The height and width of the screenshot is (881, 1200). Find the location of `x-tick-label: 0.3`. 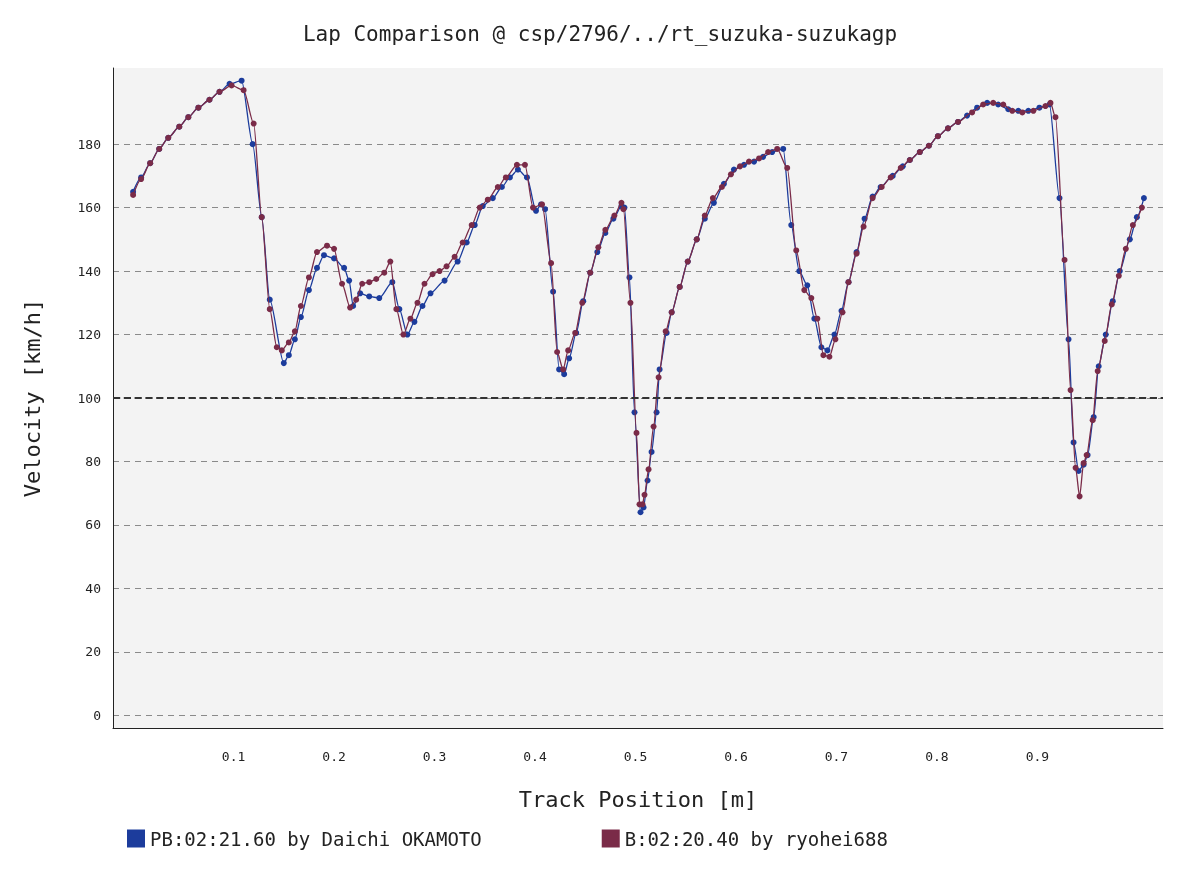

x-tick-label: 0.3 is located at coordinates (434, 756).